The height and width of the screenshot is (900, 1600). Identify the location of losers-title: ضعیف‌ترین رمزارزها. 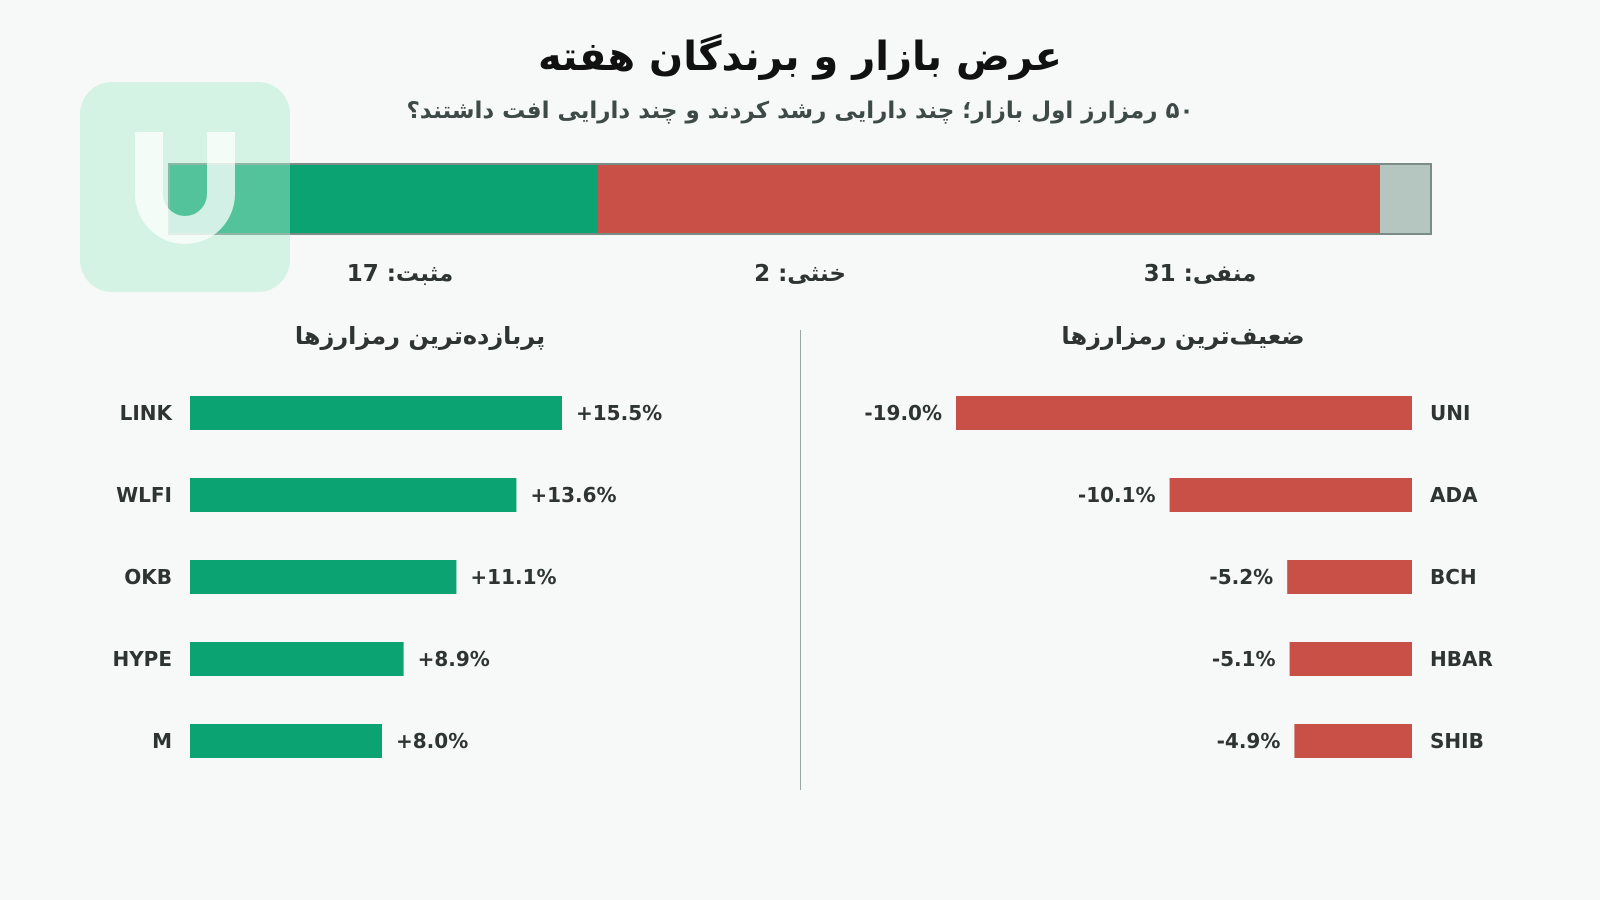
(1183, 336).